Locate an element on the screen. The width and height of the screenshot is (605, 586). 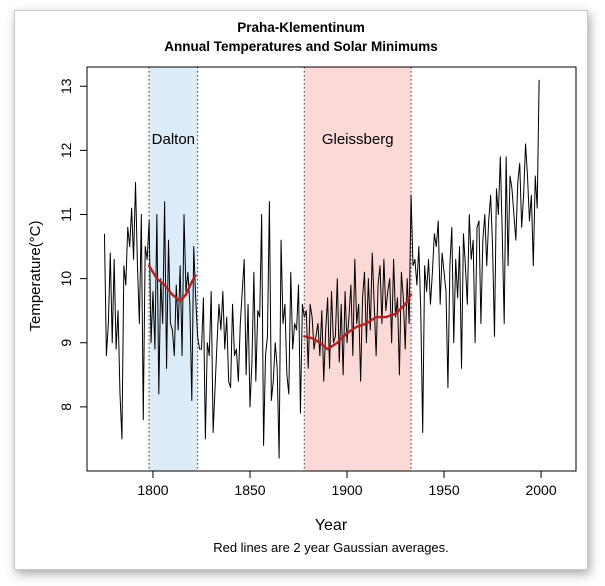
y-tick-label: 9 is located at coordinates (66, 343).